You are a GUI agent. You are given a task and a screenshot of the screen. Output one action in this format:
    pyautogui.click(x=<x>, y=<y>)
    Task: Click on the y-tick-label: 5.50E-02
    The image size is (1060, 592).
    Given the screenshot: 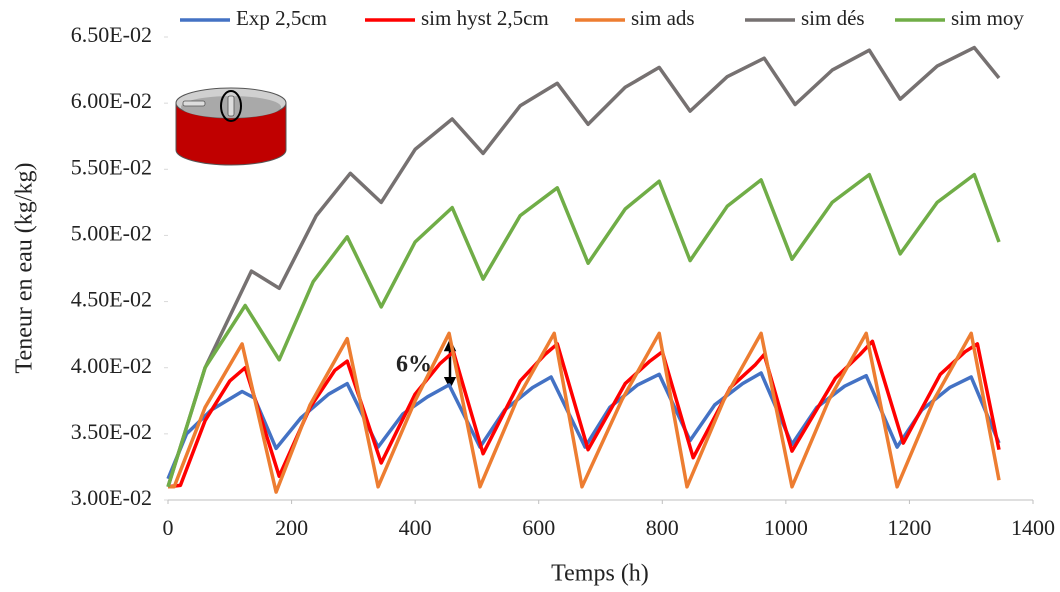 What is the action you would take?
    pyautogui.click(x=111, y=166)
    